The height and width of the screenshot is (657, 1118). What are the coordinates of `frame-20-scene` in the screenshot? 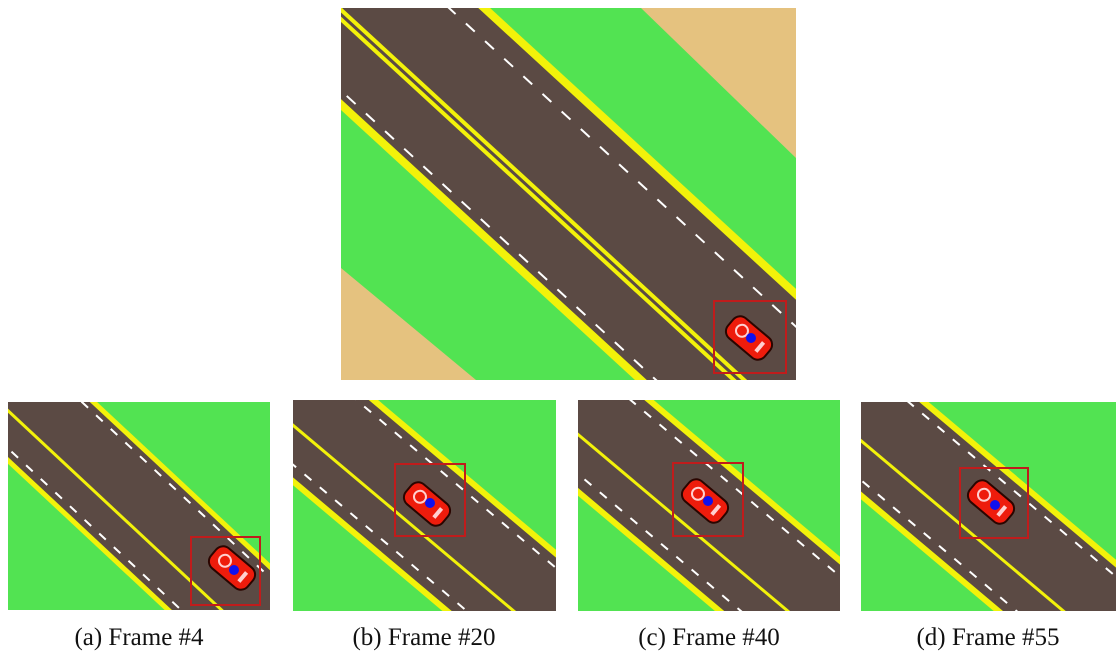 It's located at (424, 505).